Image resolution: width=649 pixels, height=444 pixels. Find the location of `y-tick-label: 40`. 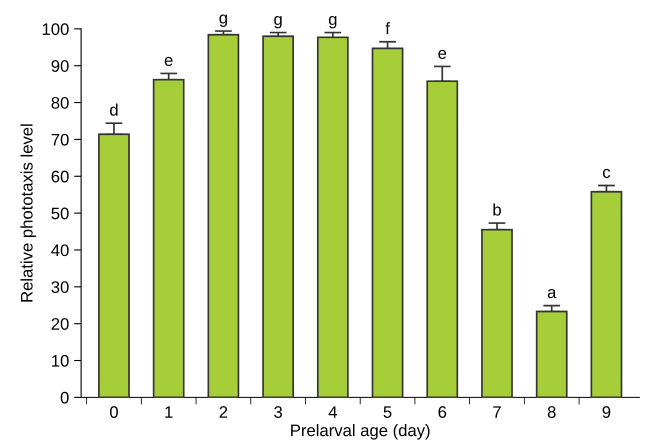

y-tick-label: 40 is located at coordinates (60, 250).